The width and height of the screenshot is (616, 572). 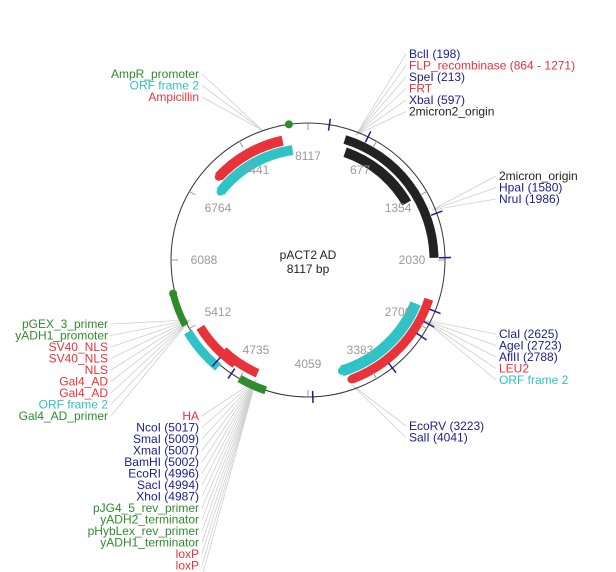 What do you see at coordinates (240, 362) in the screenshot?
I see `sv40-nls-arc` at bounding box center [240, 362].